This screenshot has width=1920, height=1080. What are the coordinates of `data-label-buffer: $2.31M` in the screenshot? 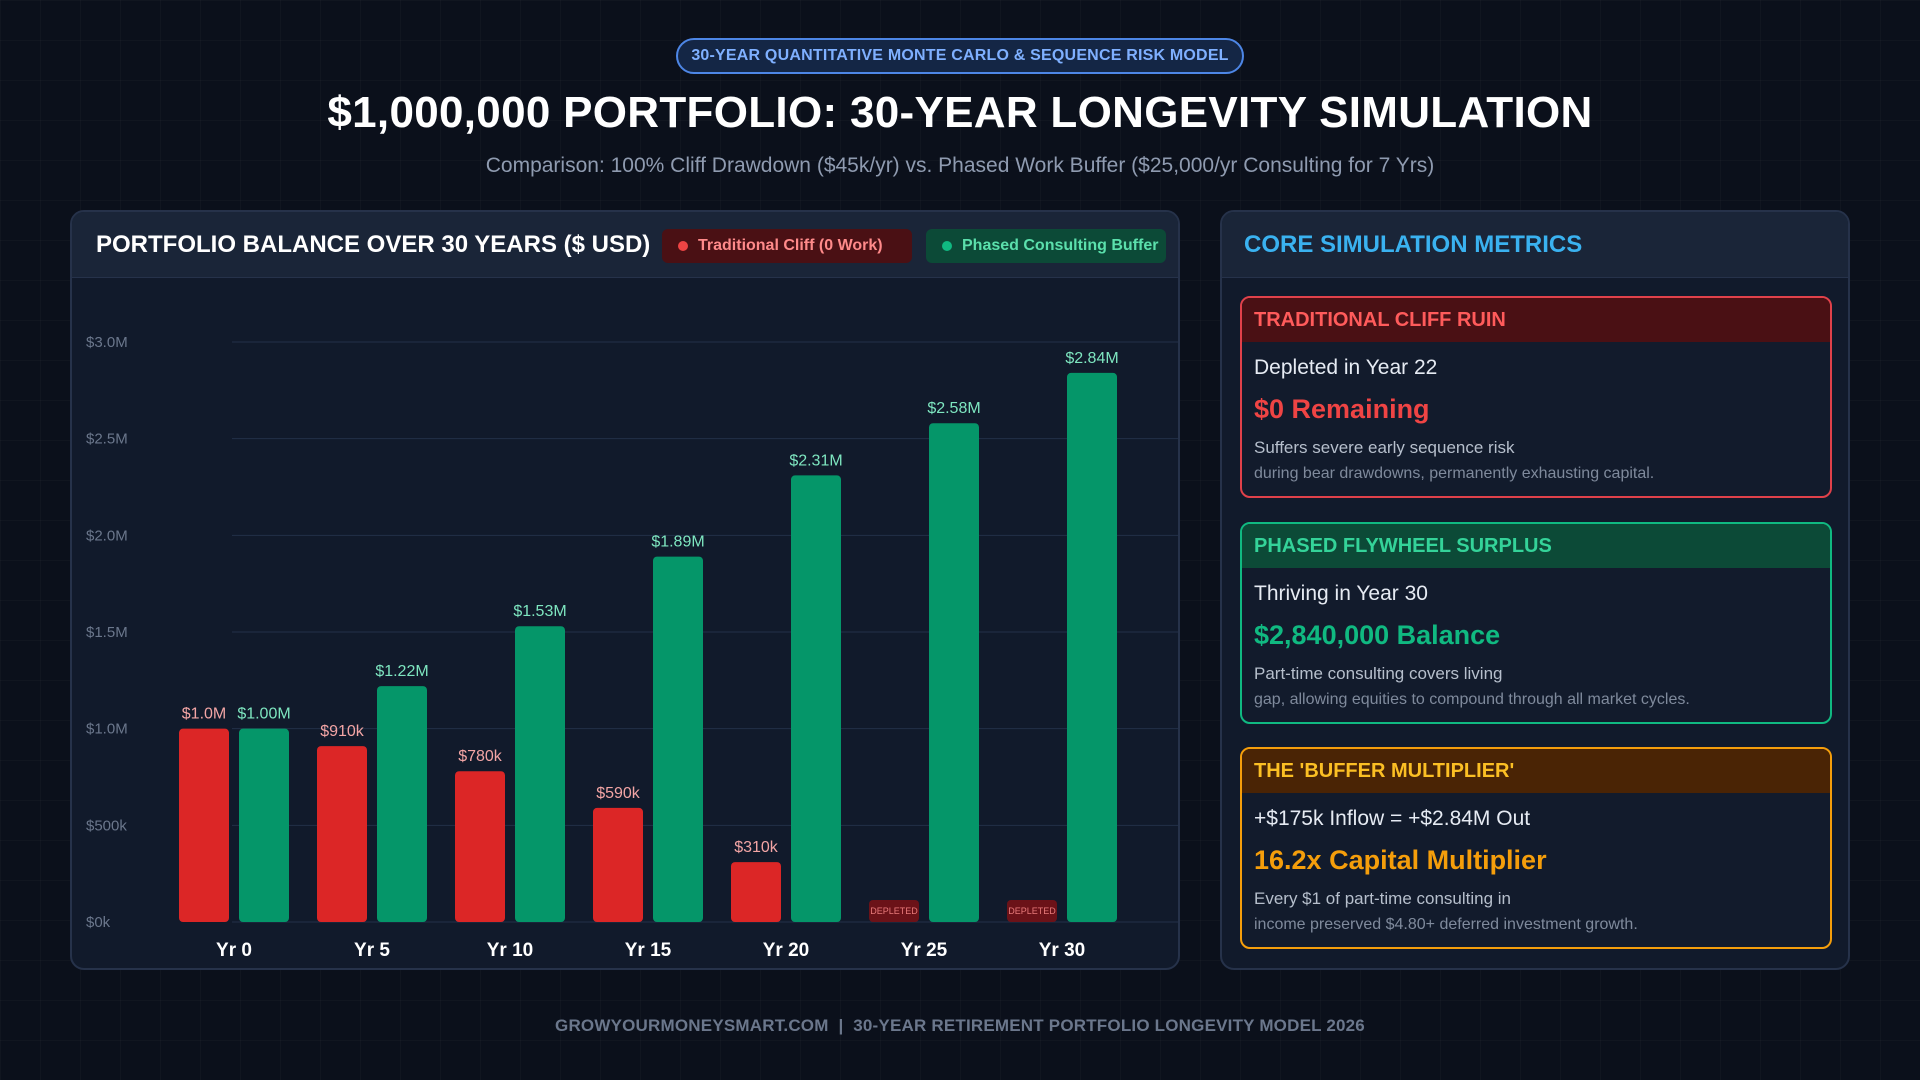 It's located at (815, 460).